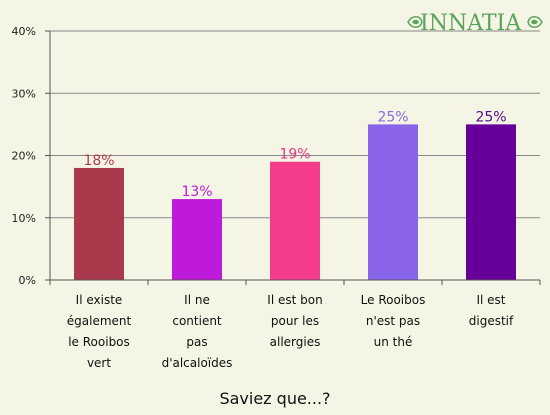 The height and width of the screenshot is (415, 550). Describe the element at coordinates (99, 321) in the screenshot. I see `category-label-line: également` at that location.